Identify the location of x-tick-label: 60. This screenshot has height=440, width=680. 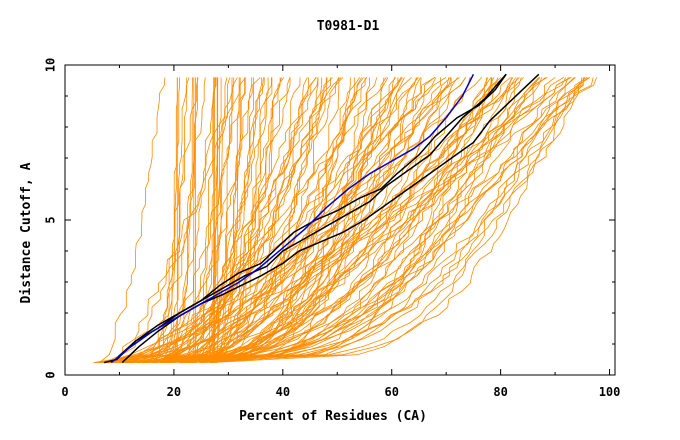
(392, 392).